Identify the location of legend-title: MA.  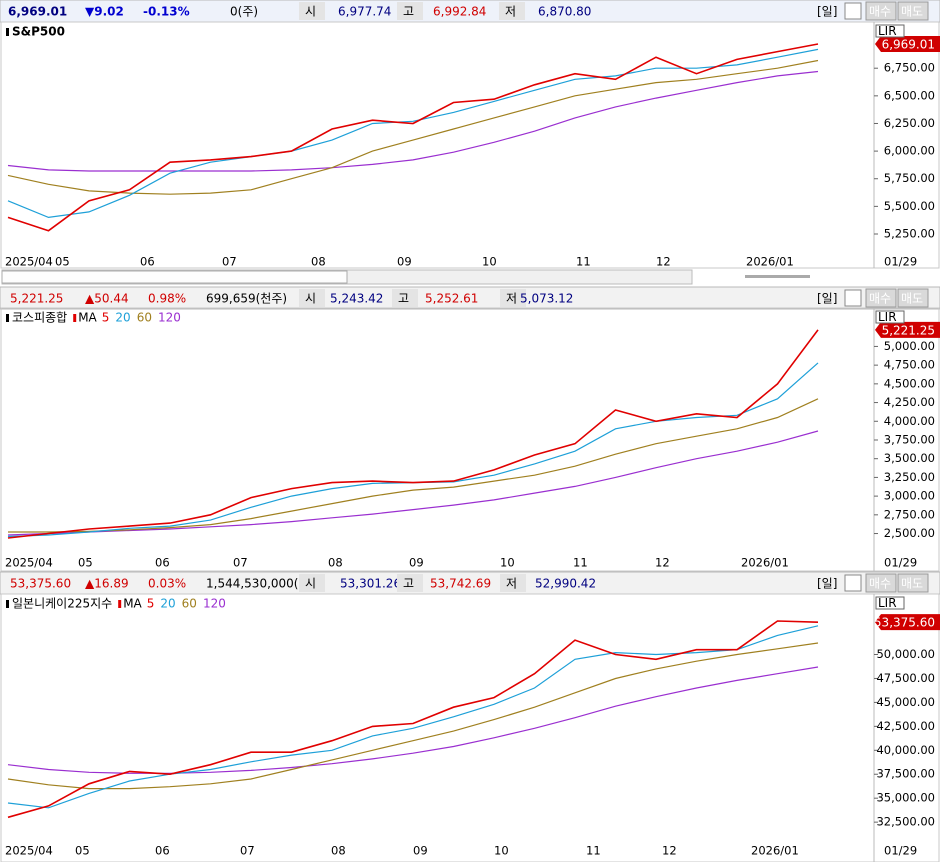
(87, 318).